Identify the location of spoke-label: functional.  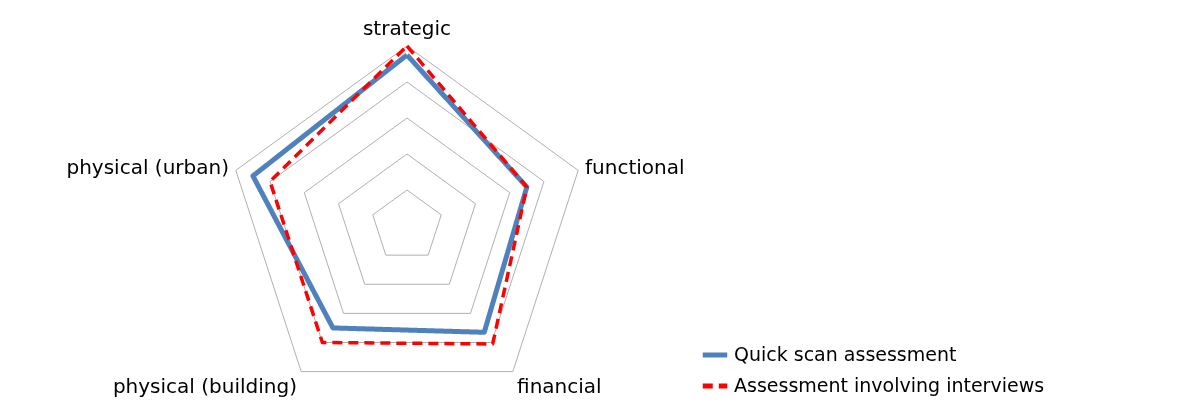
(635, 167).